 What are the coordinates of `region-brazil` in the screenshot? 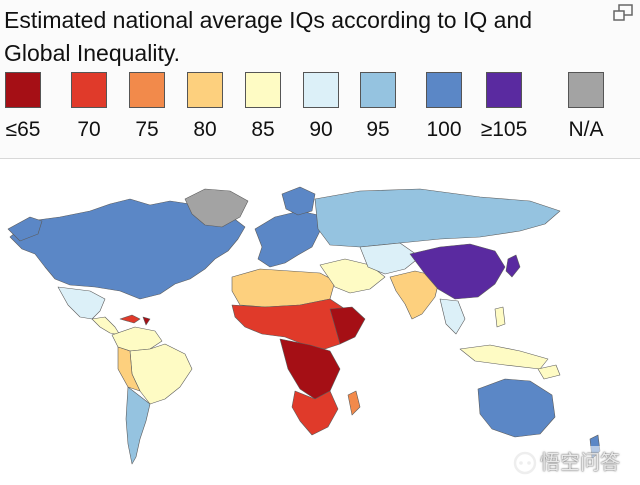 It's located at (161, 374).